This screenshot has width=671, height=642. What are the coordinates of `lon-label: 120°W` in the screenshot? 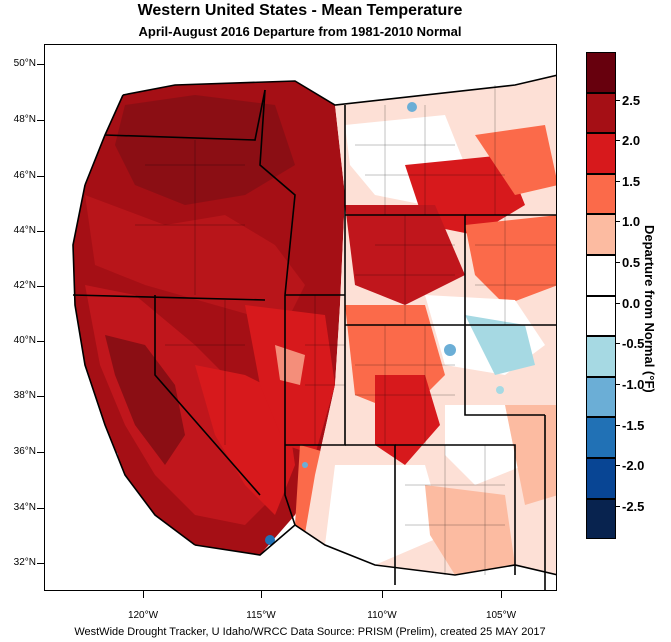 It's located at (143, 615).